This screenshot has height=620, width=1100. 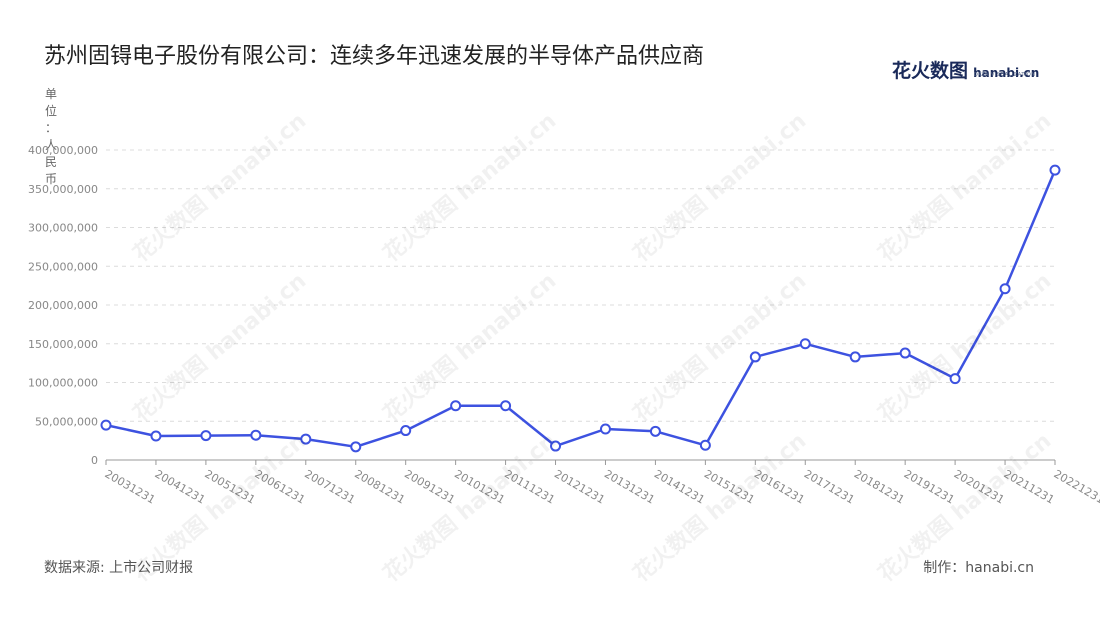 What do you see at coordinates (63, 150) in the screenshot?
I see `y-tick-label: 400,000,000` at bounding box center [63, 150].